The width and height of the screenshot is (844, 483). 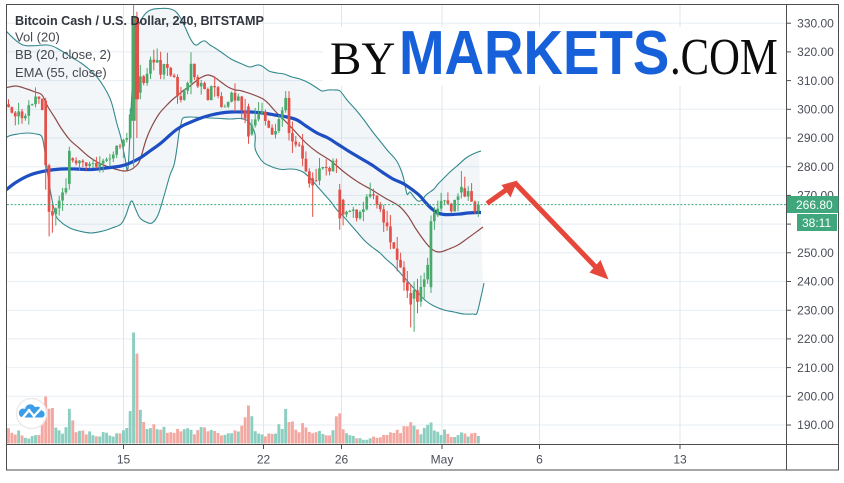 I want to click on svg-text: 250.00, so click(x=815, y=253).